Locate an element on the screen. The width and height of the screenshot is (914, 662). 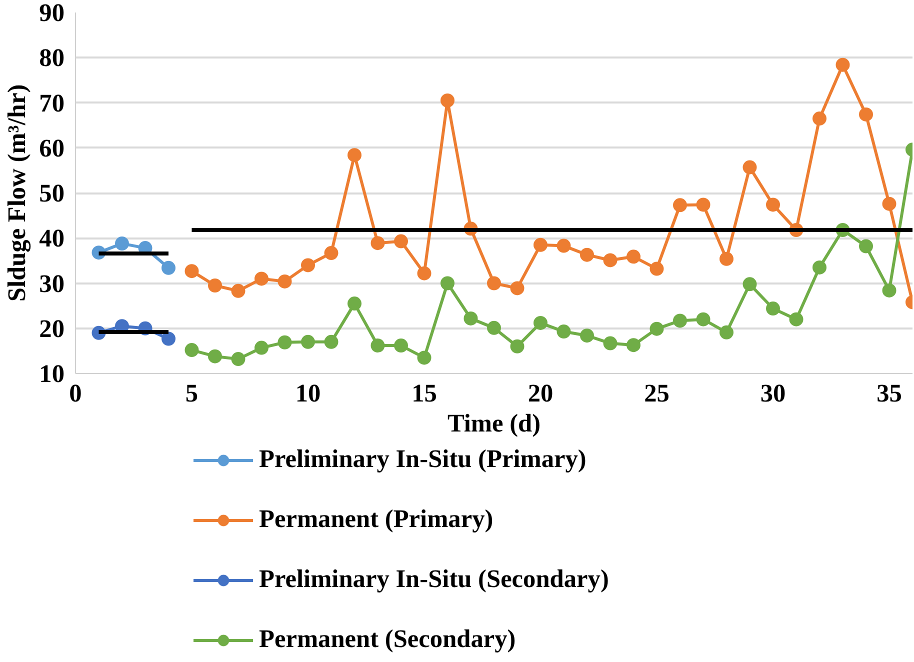
legend-label: Preliminary In-Situ (Primary) is located at coordinates (422, 459).